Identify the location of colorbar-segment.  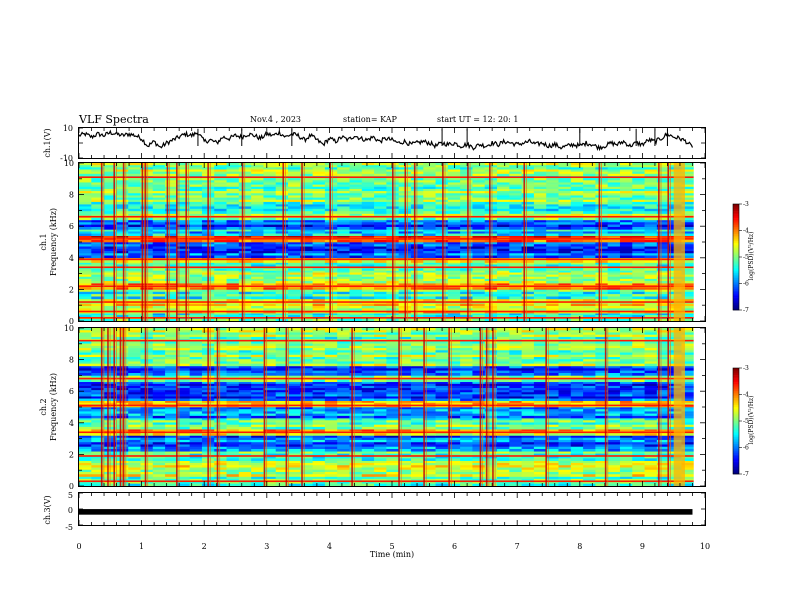
(736, 235).